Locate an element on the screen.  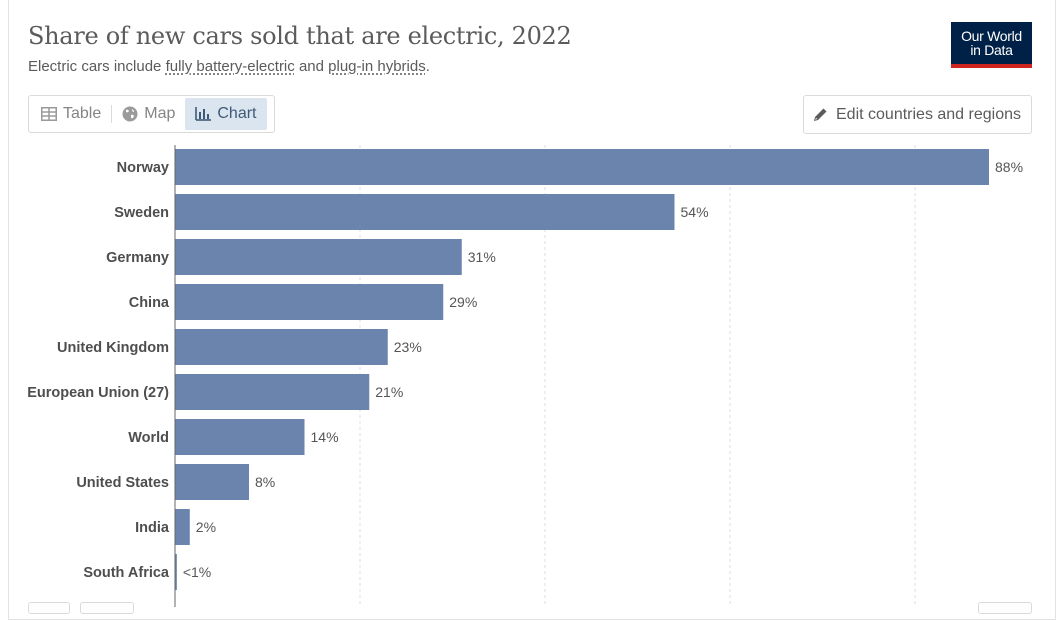
category-label: Sweden is located at coordinates (141, 213).